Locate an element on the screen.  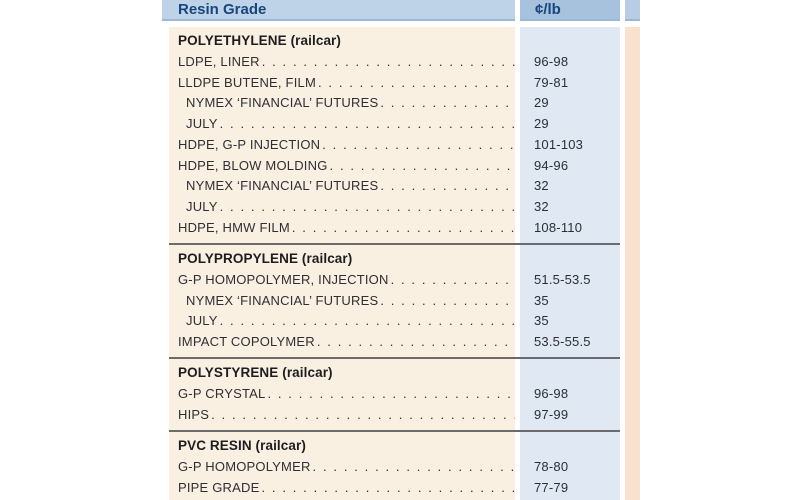
table-row: JULY 32 is located at coordinates (394, 207).